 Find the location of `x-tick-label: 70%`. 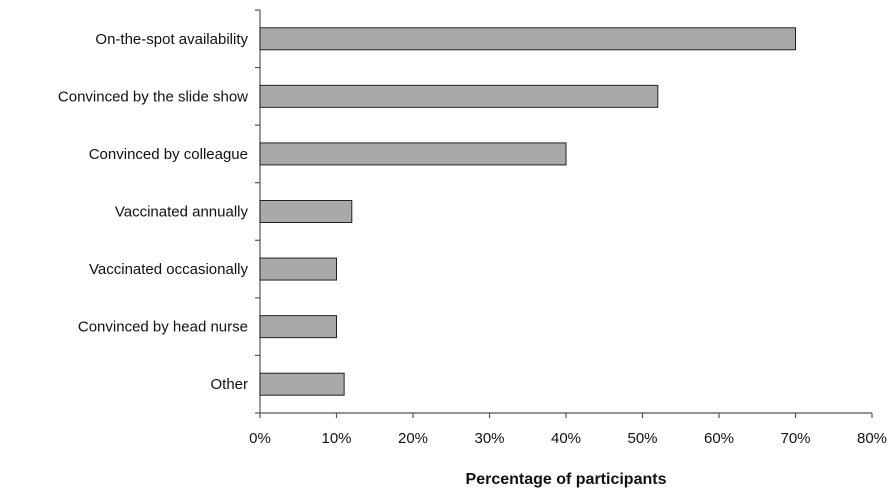

x-tick-label: 70% is located at coordinates (795, 438).